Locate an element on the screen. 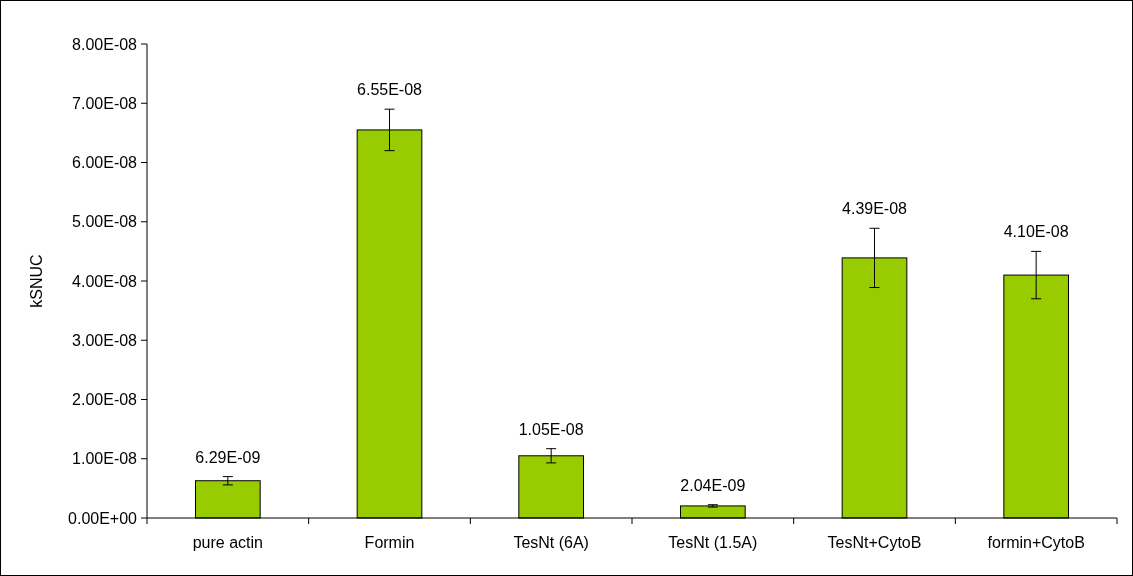 This screenshot has width=1133, height=576. y-tick-label: 1.00E-08 is located at coordinates (105, 459).